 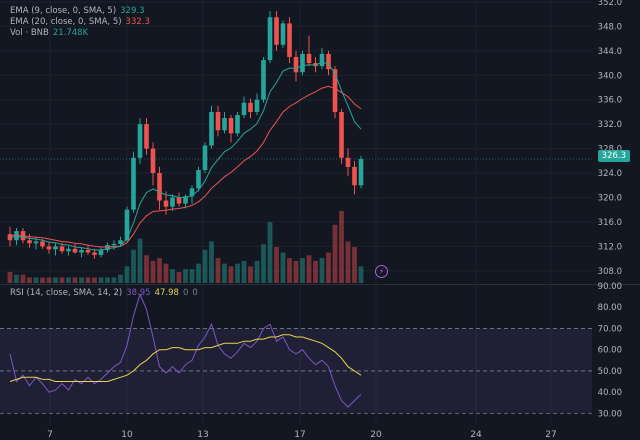 What do you see at coordinates (610, 174) in the screenshot?
I see `y-tick-label: 324.0` at bounding box center [610, 174].